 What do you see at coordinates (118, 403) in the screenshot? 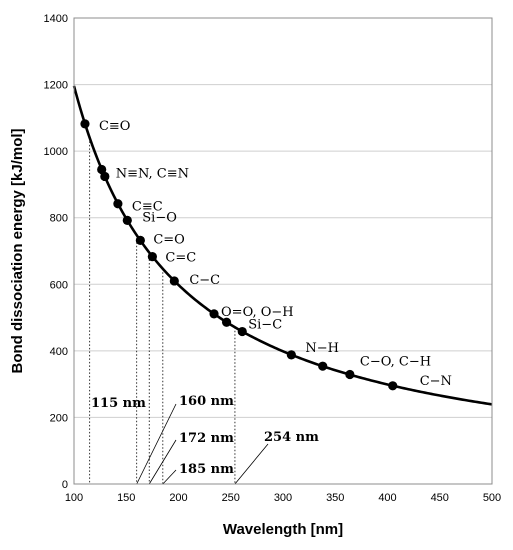
I see `wavelength-label: 115 nm` at bounding box center [118, 403].